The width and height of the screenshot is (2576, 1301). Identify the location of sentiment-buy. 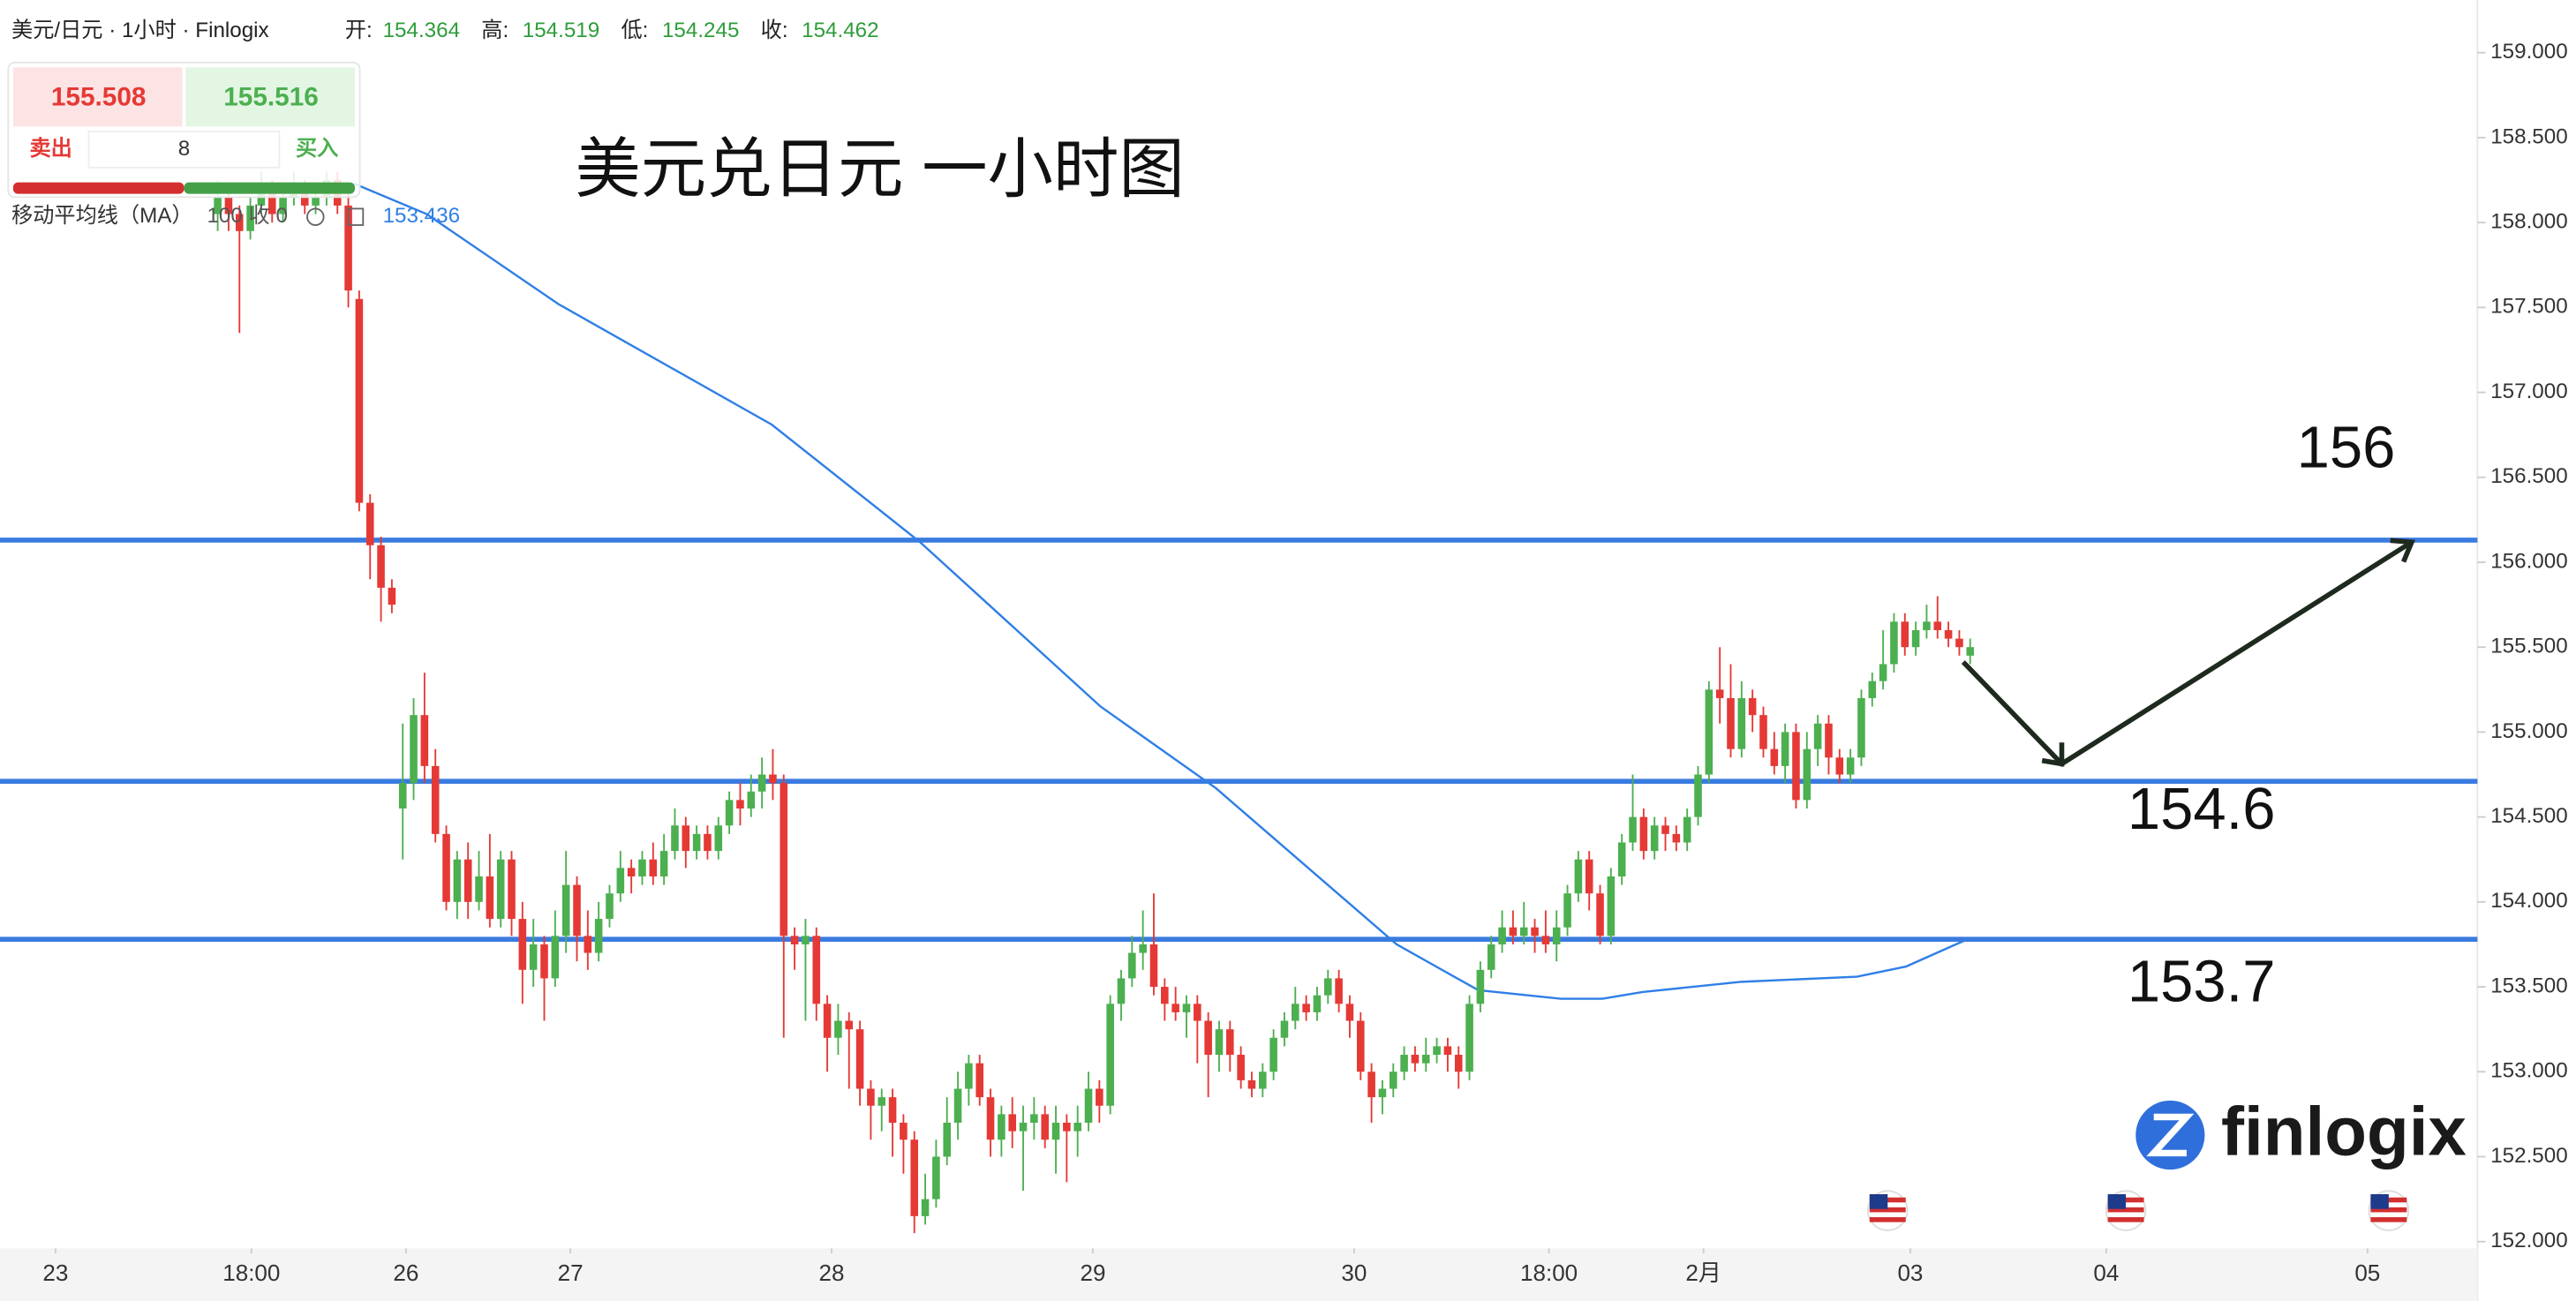
(270, 188).